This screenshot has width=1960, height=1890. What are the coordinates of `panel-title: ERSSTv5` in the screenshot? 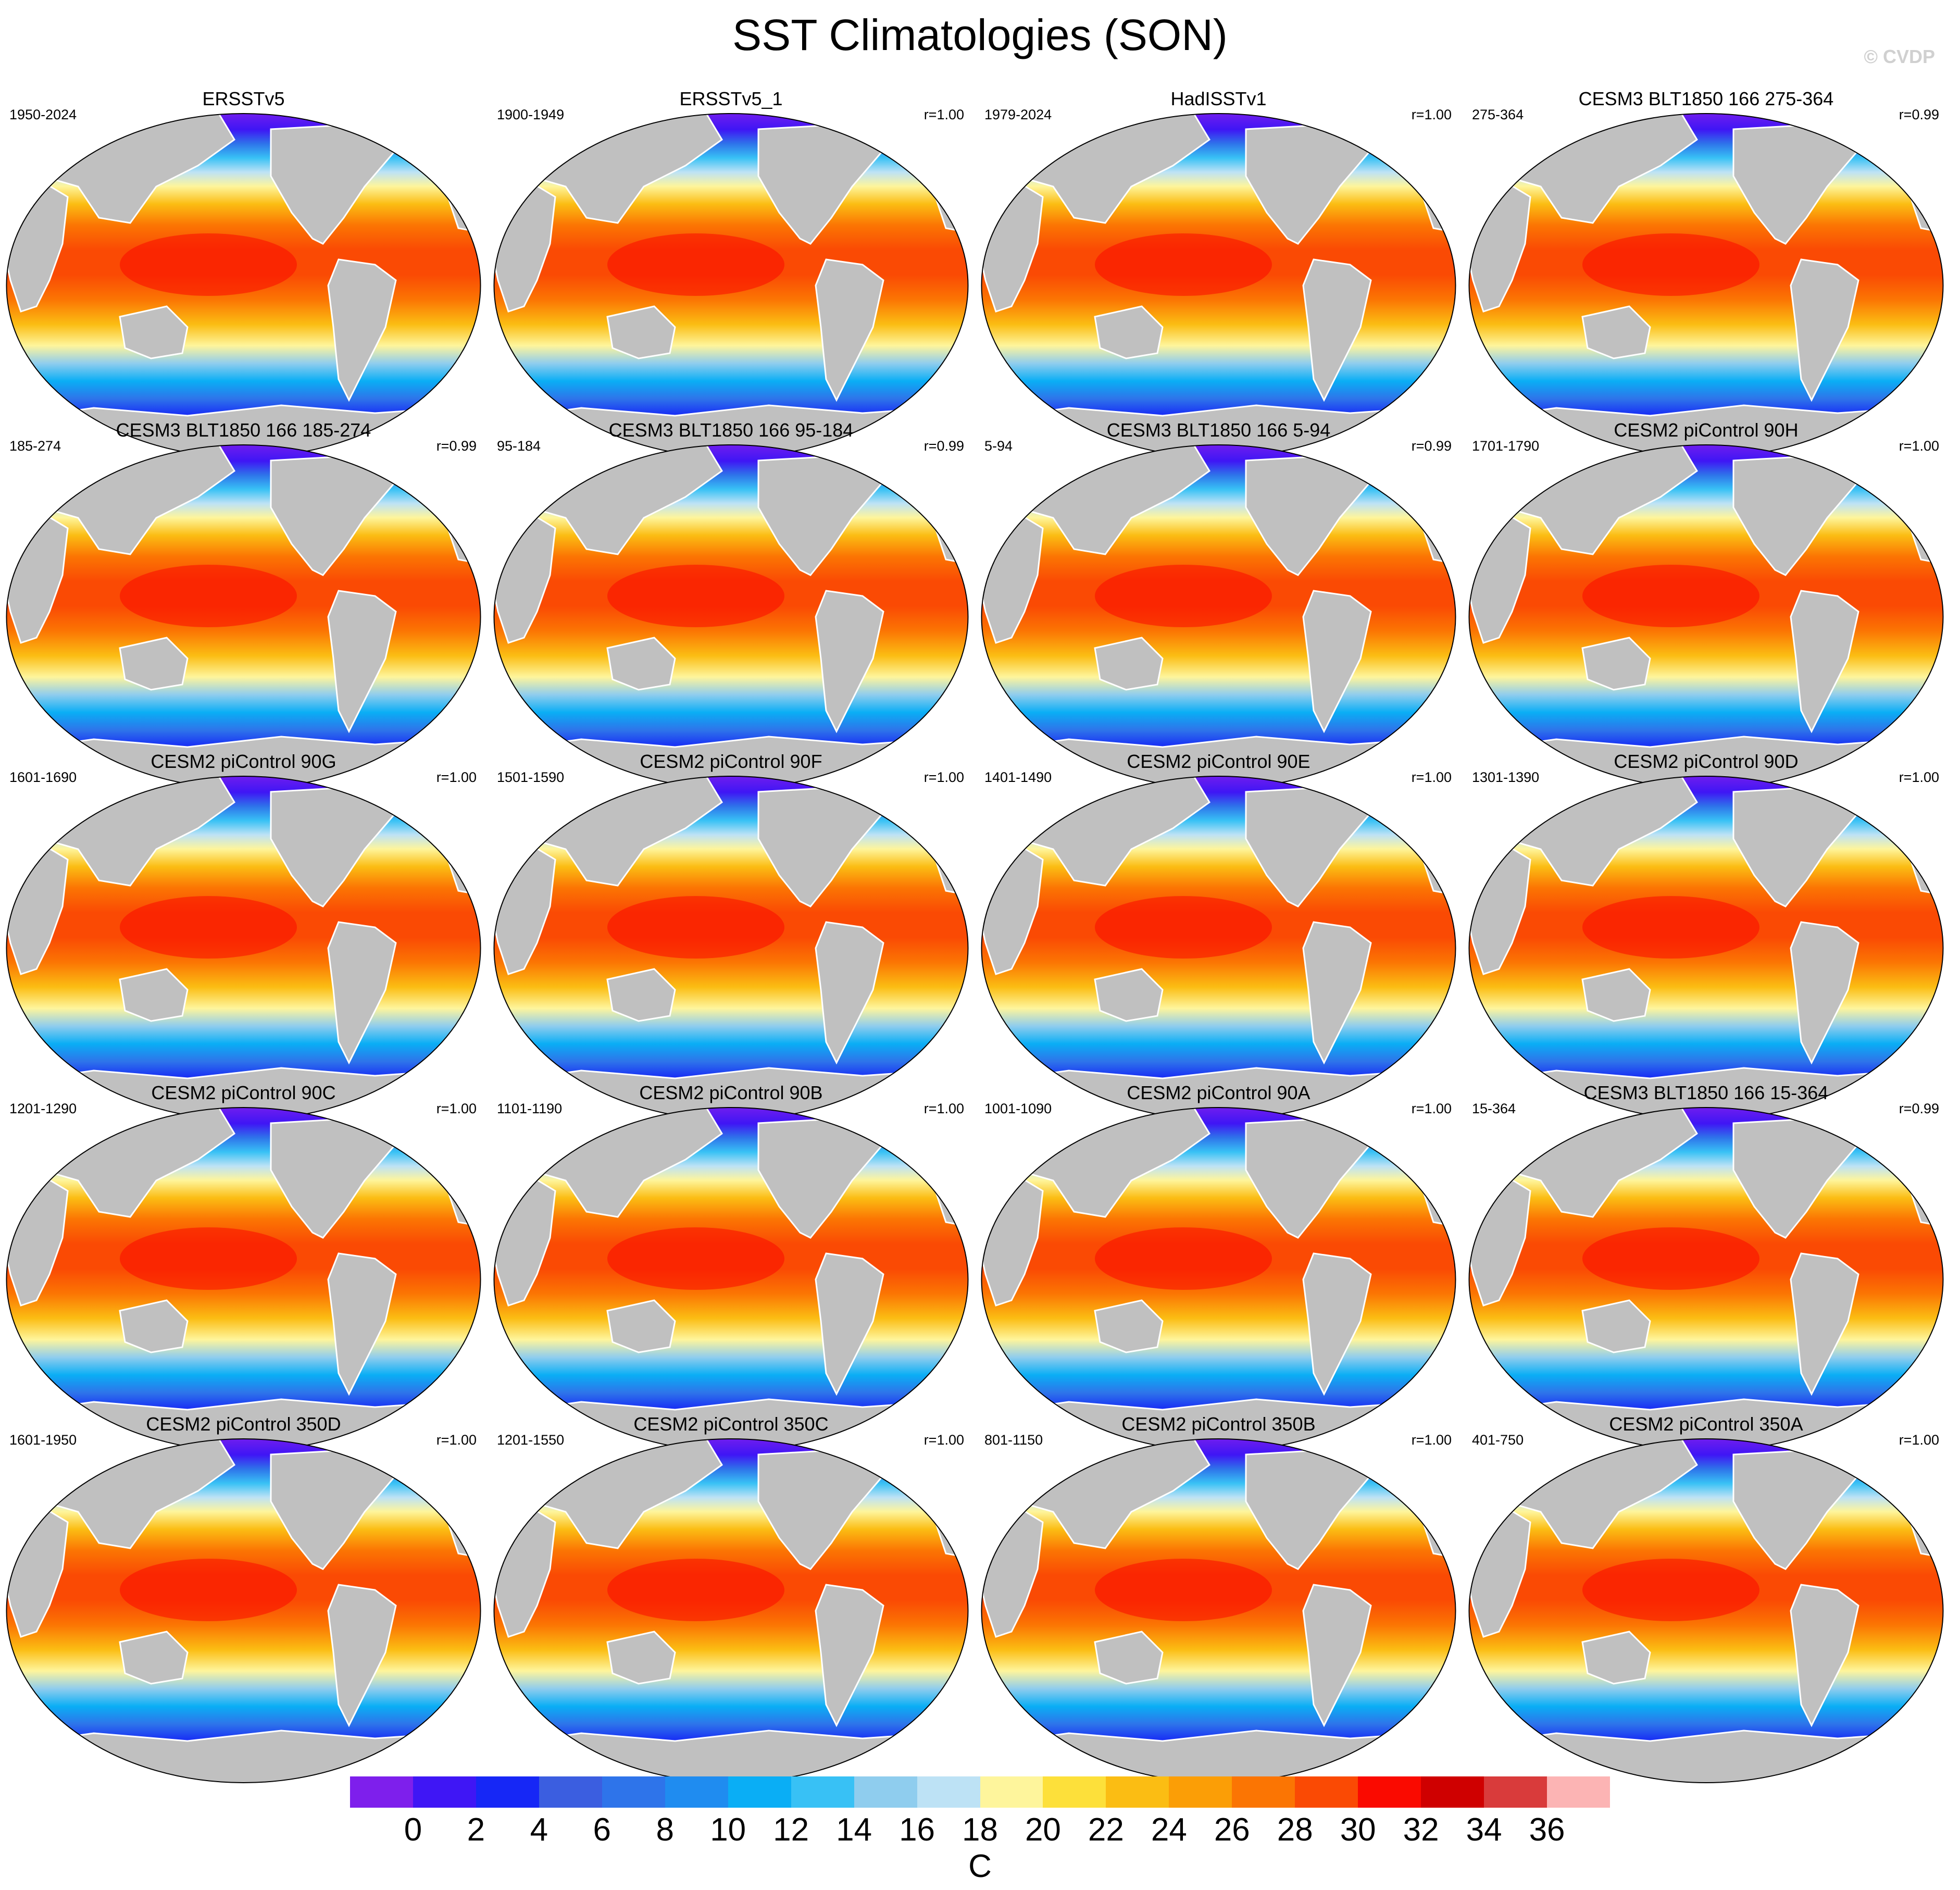 It's located at (244, 99).